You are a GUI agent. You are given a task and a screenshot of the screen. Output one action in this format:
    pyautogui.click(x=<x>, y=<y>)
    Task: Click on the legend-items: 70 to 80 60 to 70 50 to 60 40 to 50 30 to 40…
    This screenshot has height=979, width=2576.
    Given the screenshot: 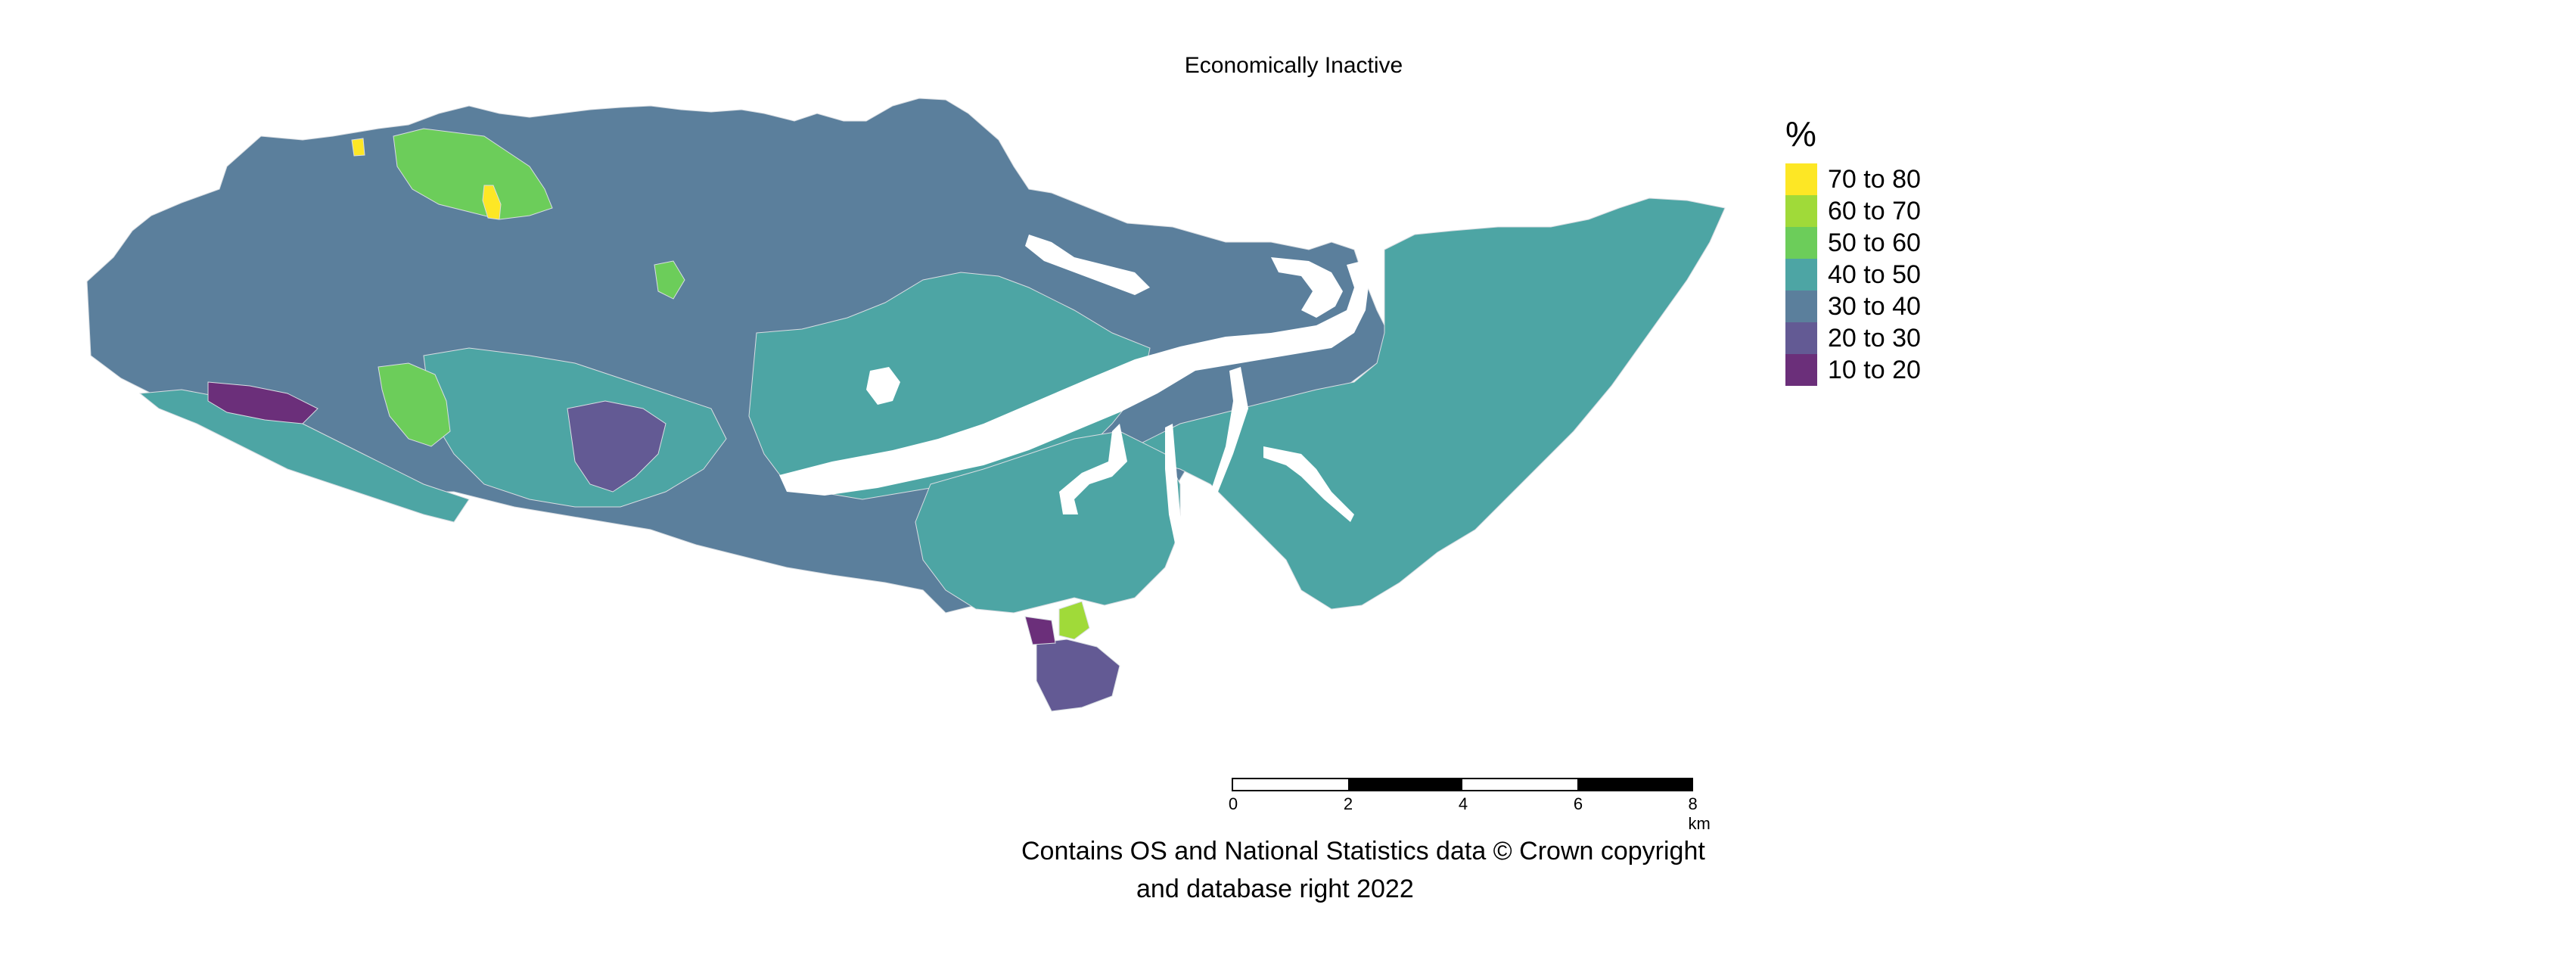 What is the action you would take?
    pyautogui.click(x=1853, y=274)
    